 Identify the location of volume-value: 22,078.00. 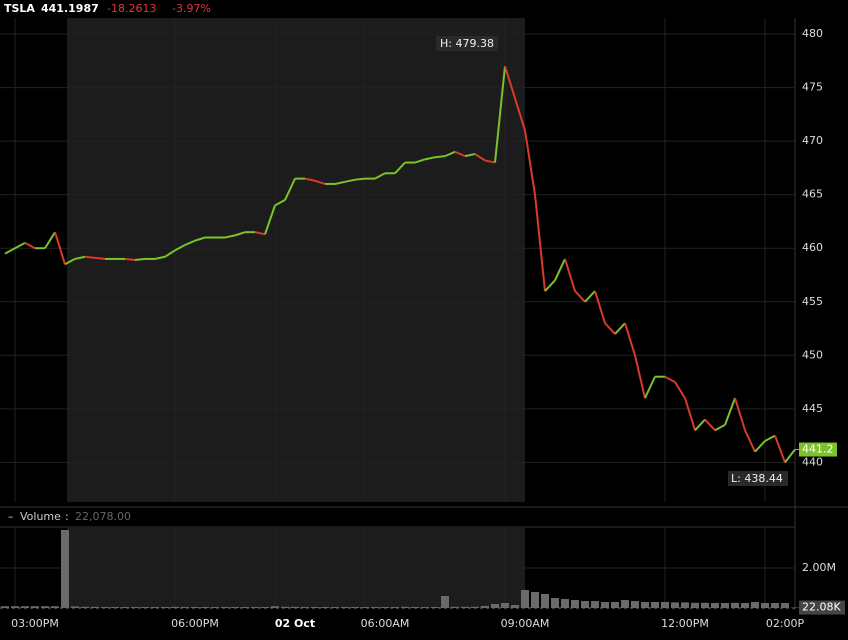
(103, 516).